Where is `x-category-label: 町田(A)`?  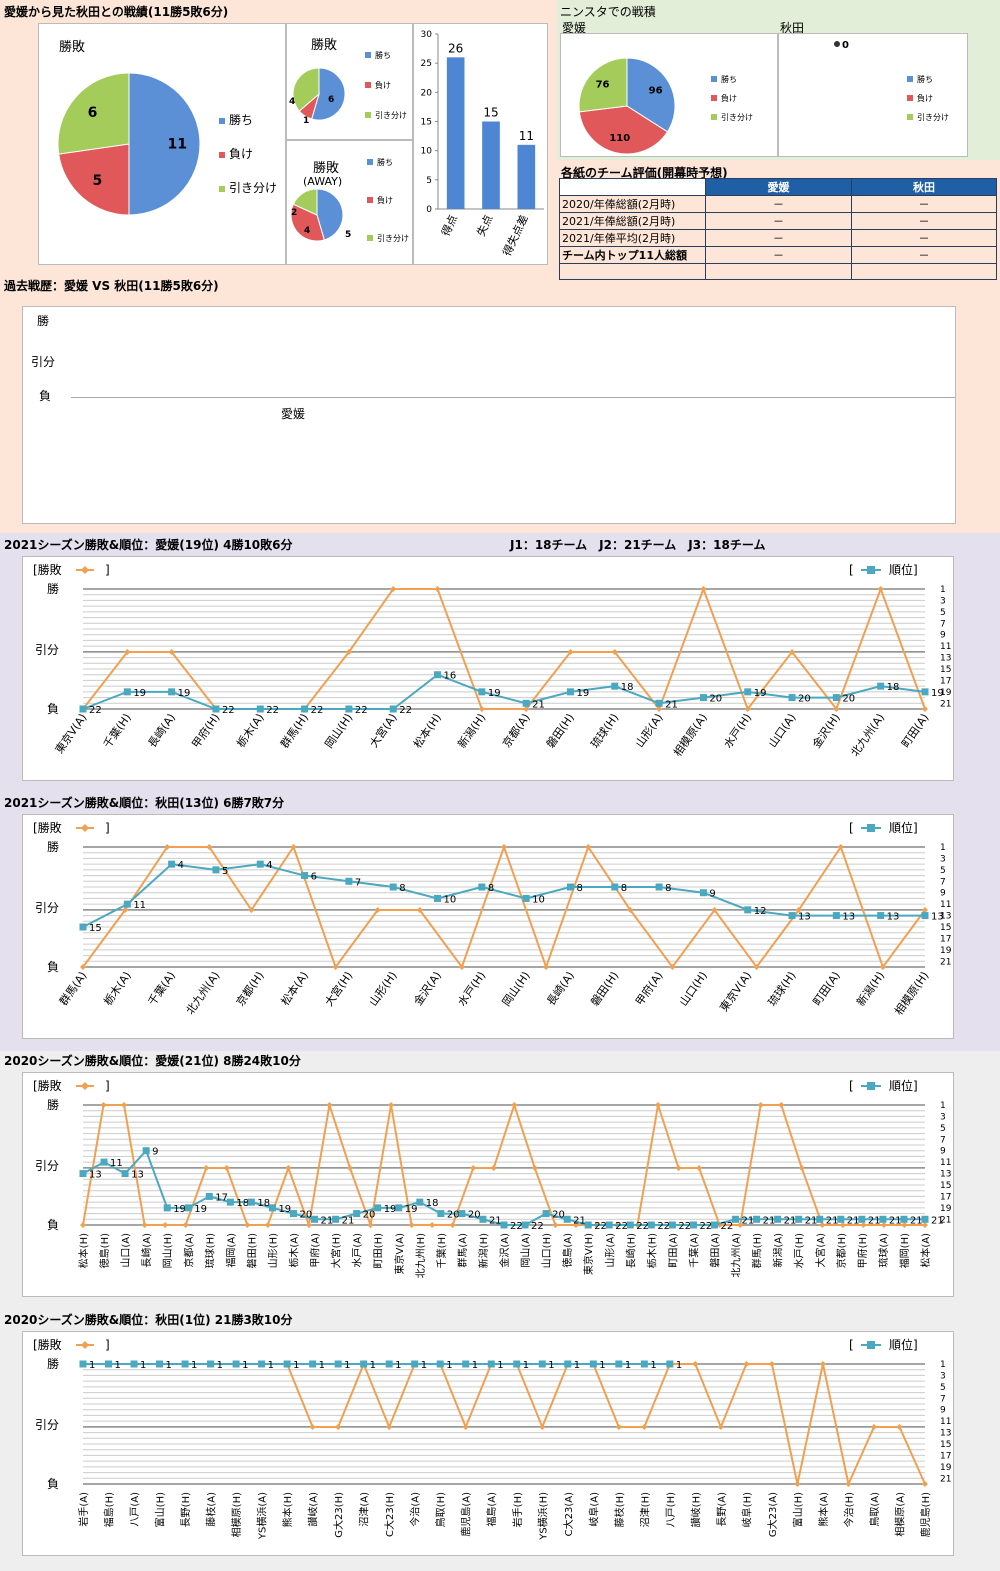 x-category-label: 町田(A) is located at coordinates (826, 988).